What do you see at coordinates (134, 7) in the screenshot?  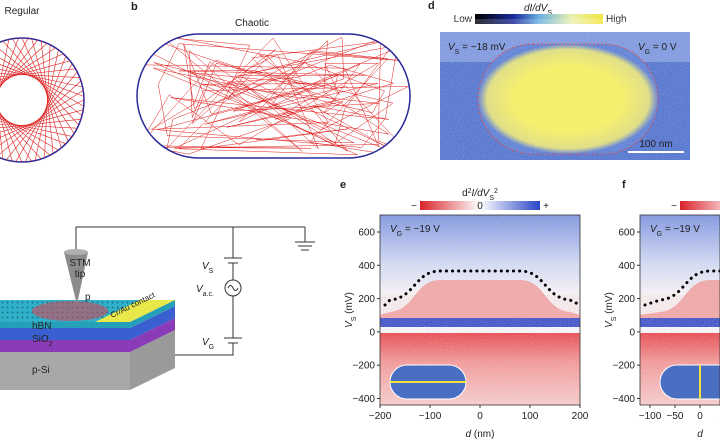 I see `panel-label: b` at bounding box center [134, 7].